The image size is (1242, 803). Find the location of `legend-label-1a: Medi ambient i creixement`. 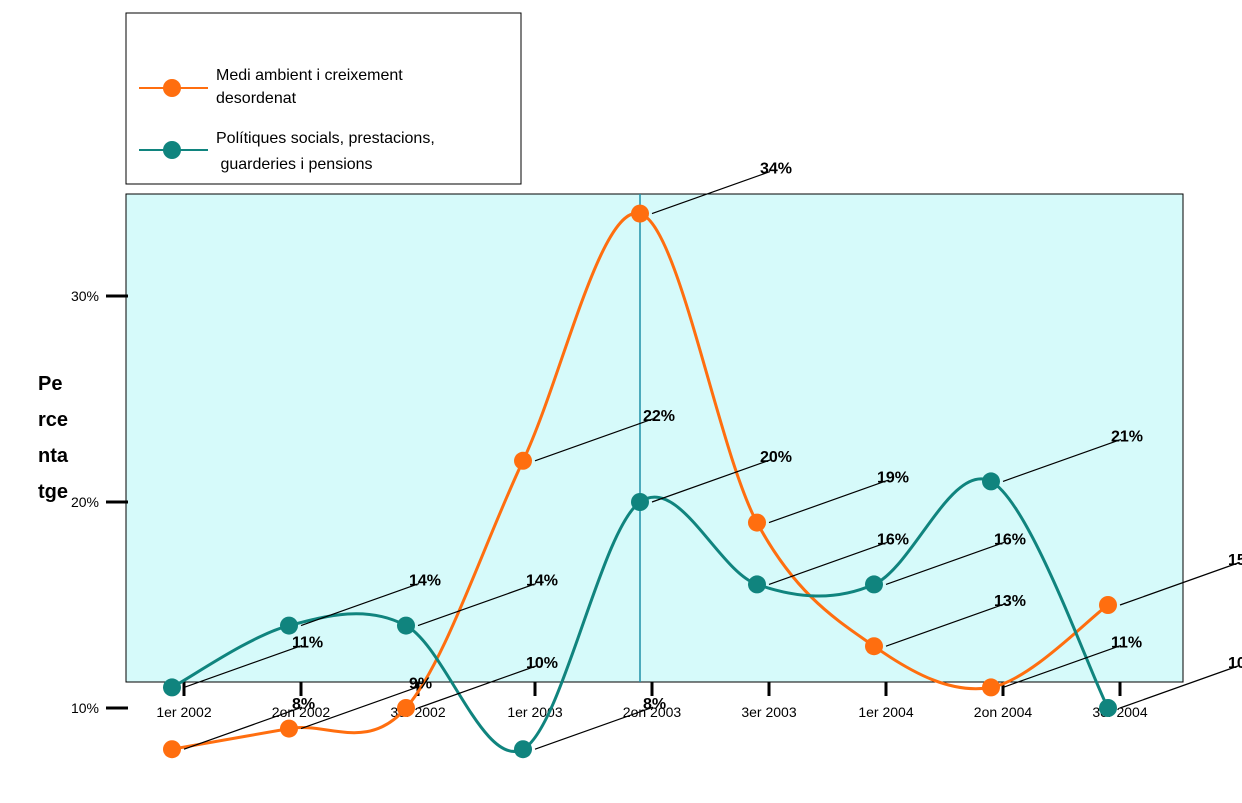

legend-label-1a: Medi ambient i creixement is located at coordinates (309, 75).